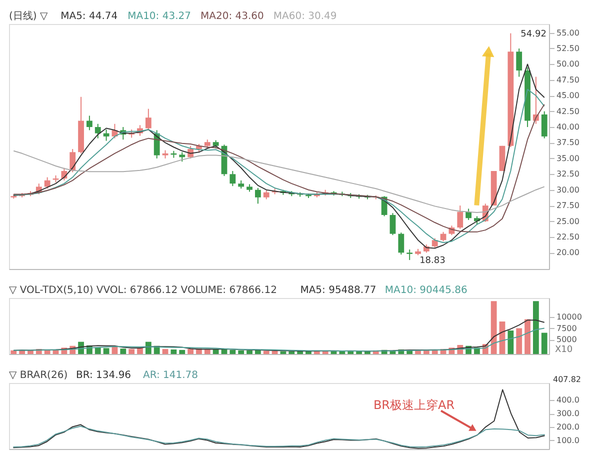 This screenshot has height=471, width=596. I want to click on y-tick-label: 7500, so click(566, 328).